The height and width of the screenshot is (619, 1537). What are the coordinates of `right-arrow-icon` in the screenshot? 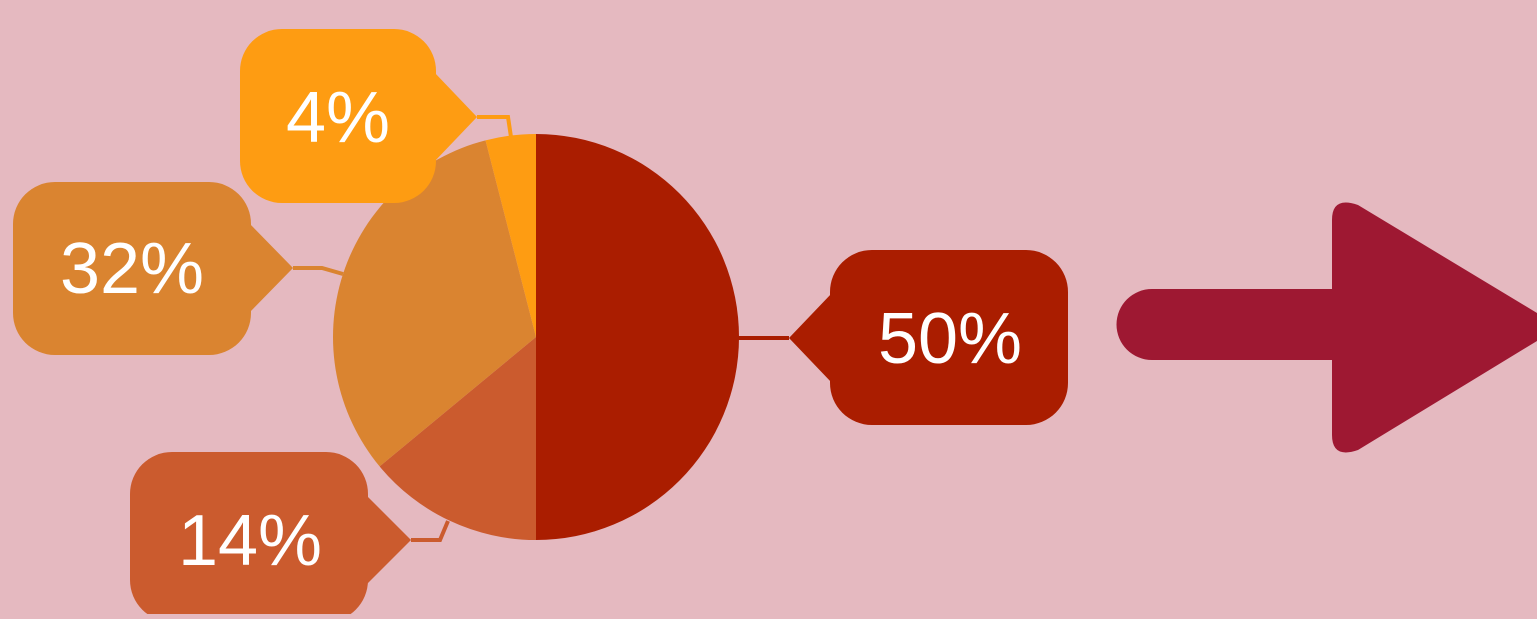 It's located at (1327, 328).